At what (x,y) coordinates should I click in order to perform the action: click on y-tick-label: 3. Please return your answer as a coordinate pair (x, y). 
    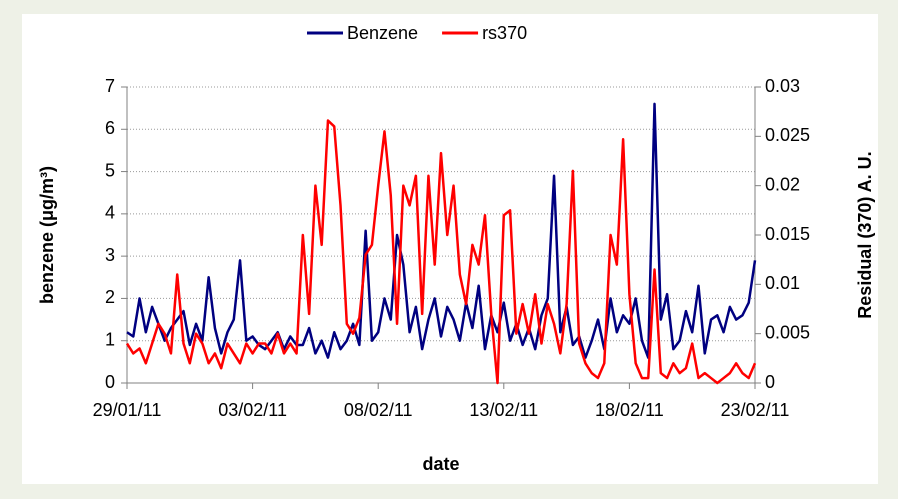
    Looking at the image, I should click on (110, 255).